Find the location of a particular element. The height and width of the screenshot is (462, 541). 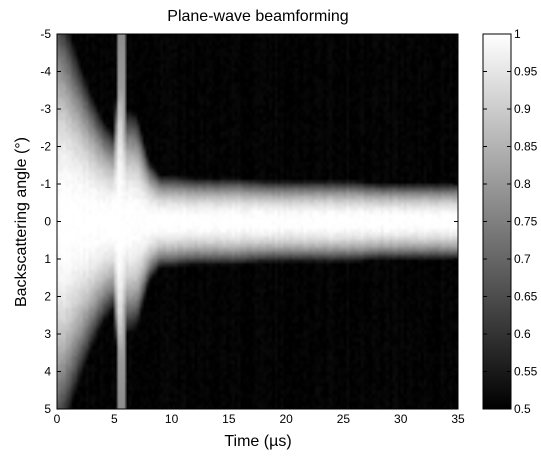

y-tick-label: -3 is located at coordinates (45, 109).